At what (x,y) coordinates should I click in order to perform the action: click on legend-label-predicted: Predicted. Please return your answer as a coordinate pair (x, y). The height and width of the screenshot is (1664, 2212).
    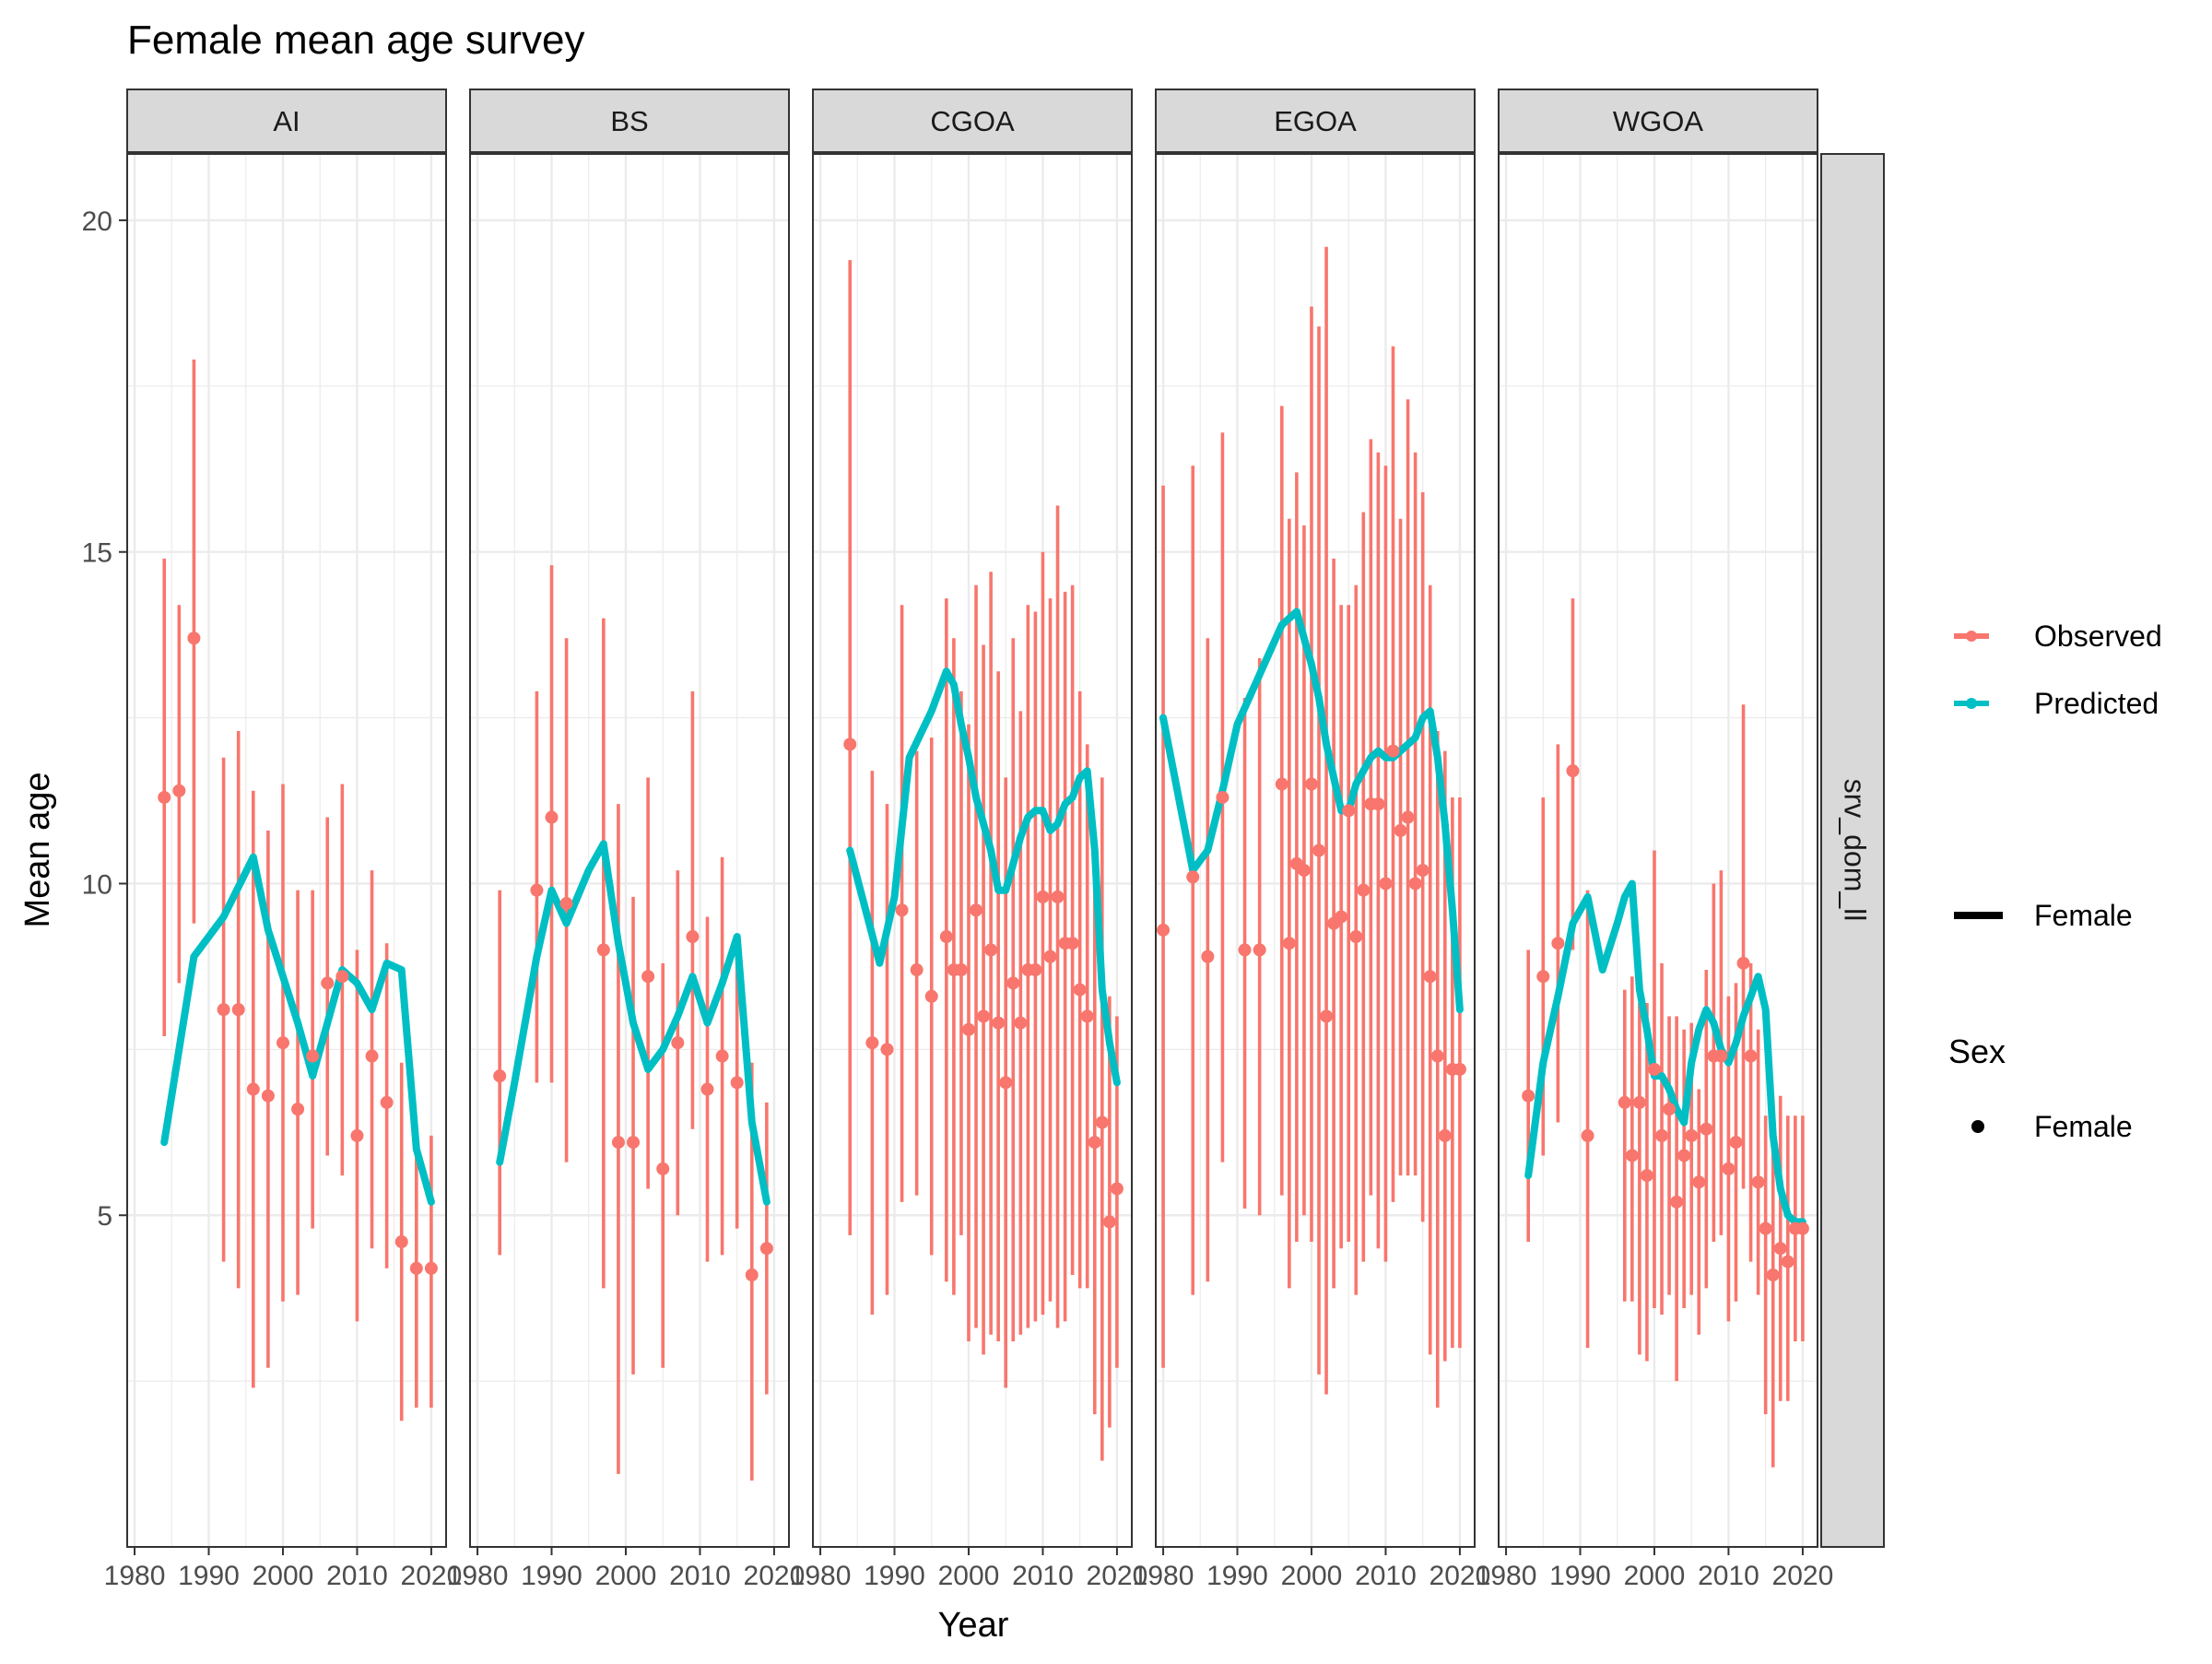
    Looking at the image, I should click on (2096, 703).